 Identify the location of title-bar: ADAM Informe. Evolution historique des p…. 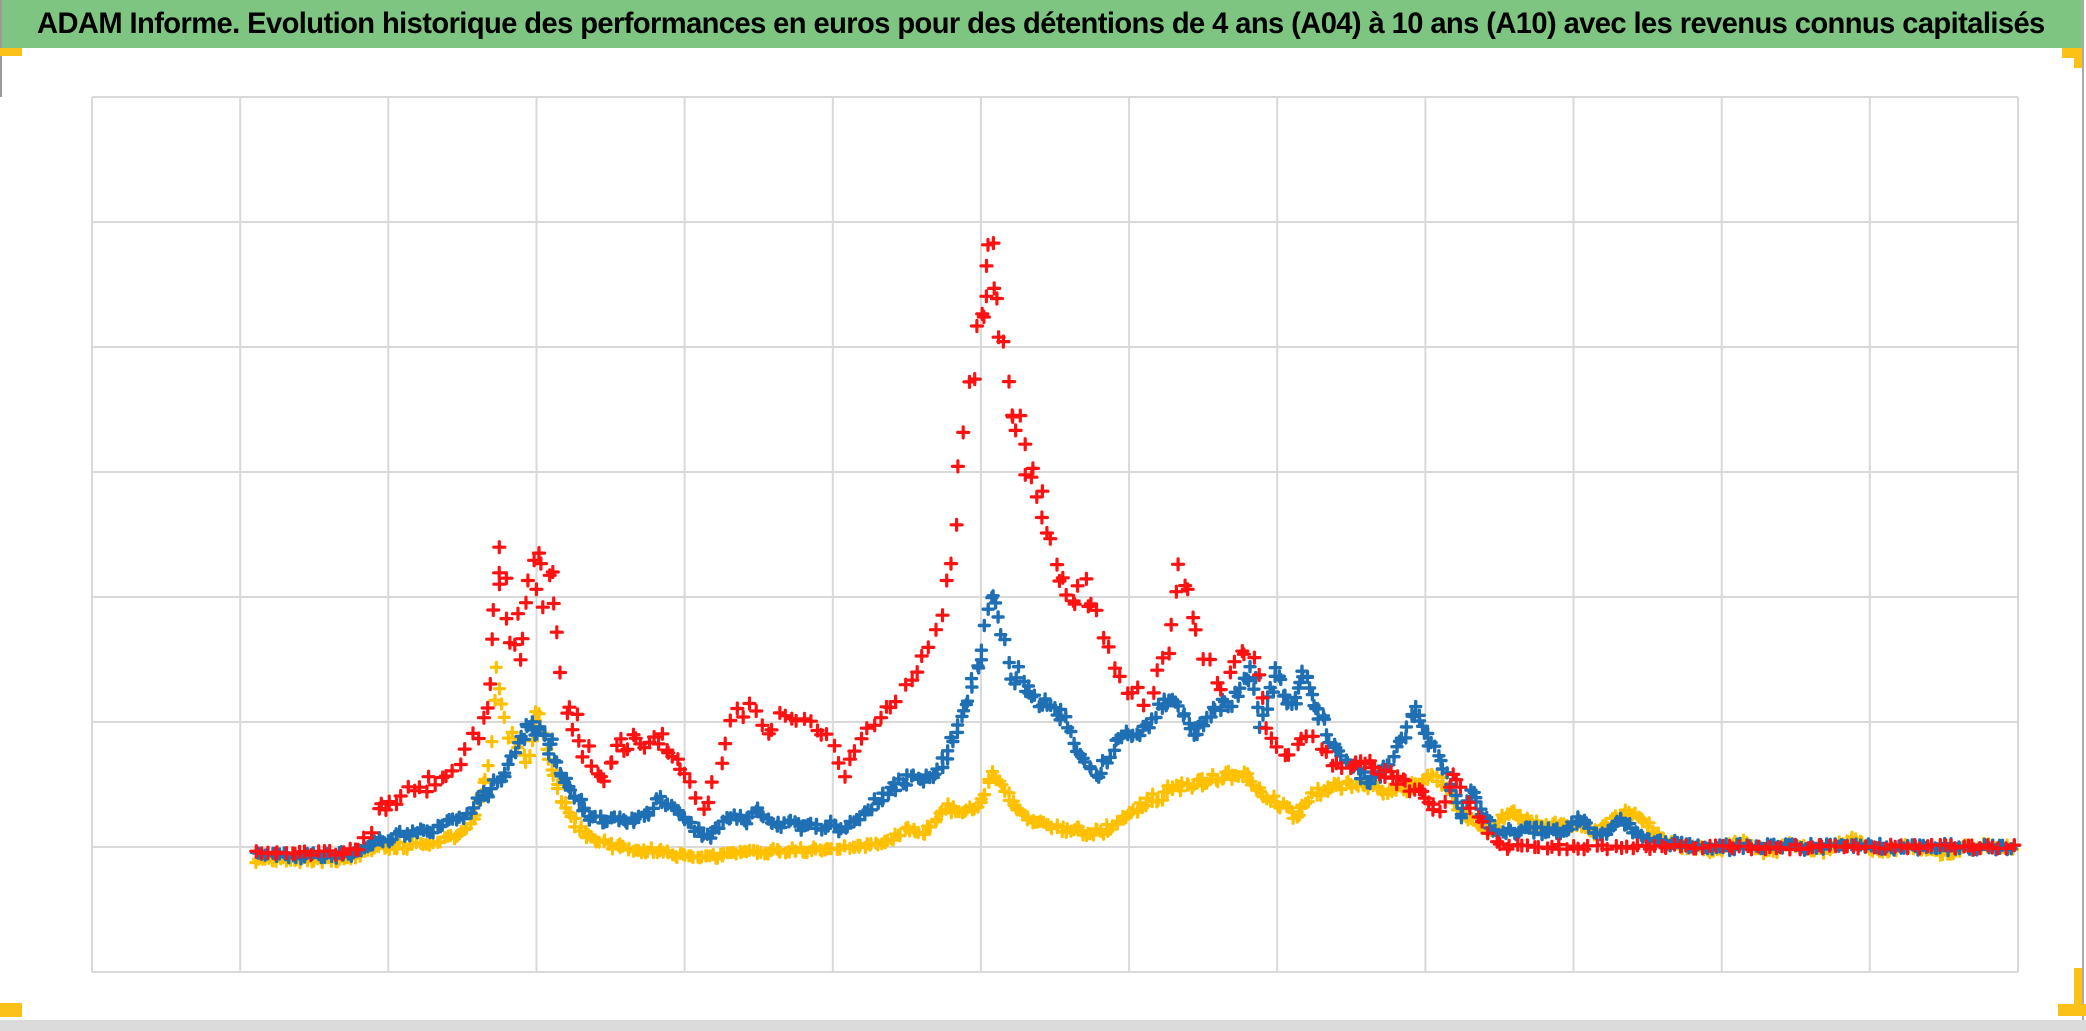
(1041, 24).